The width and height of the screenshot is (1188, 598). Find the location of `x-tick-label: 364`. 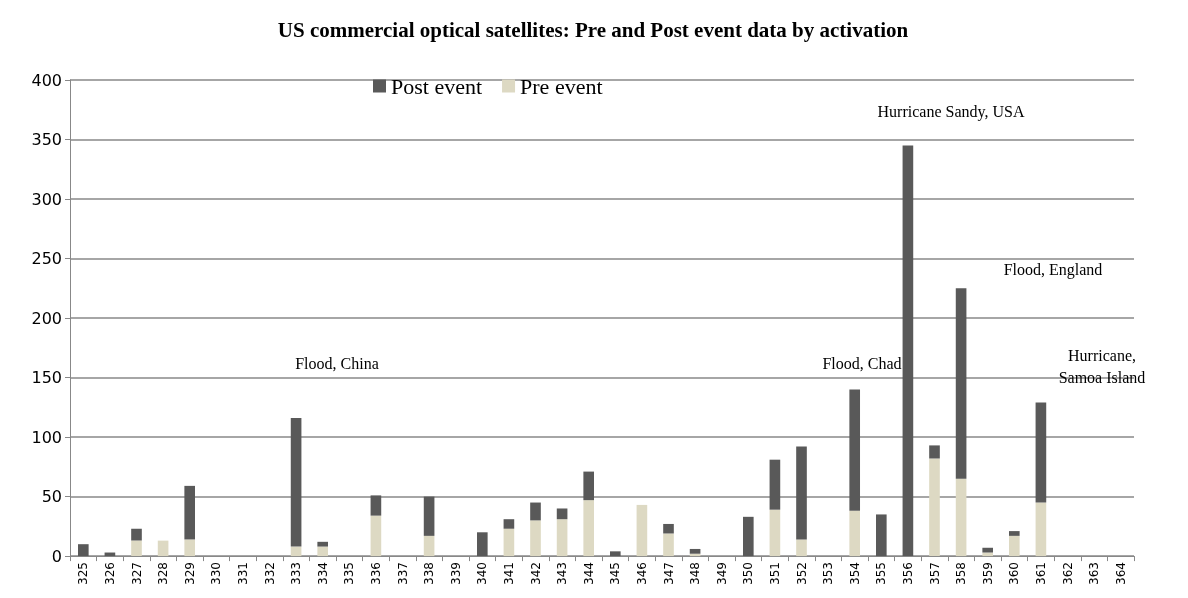

x-tick-label: 364 is located at coordinates (1120, 573).